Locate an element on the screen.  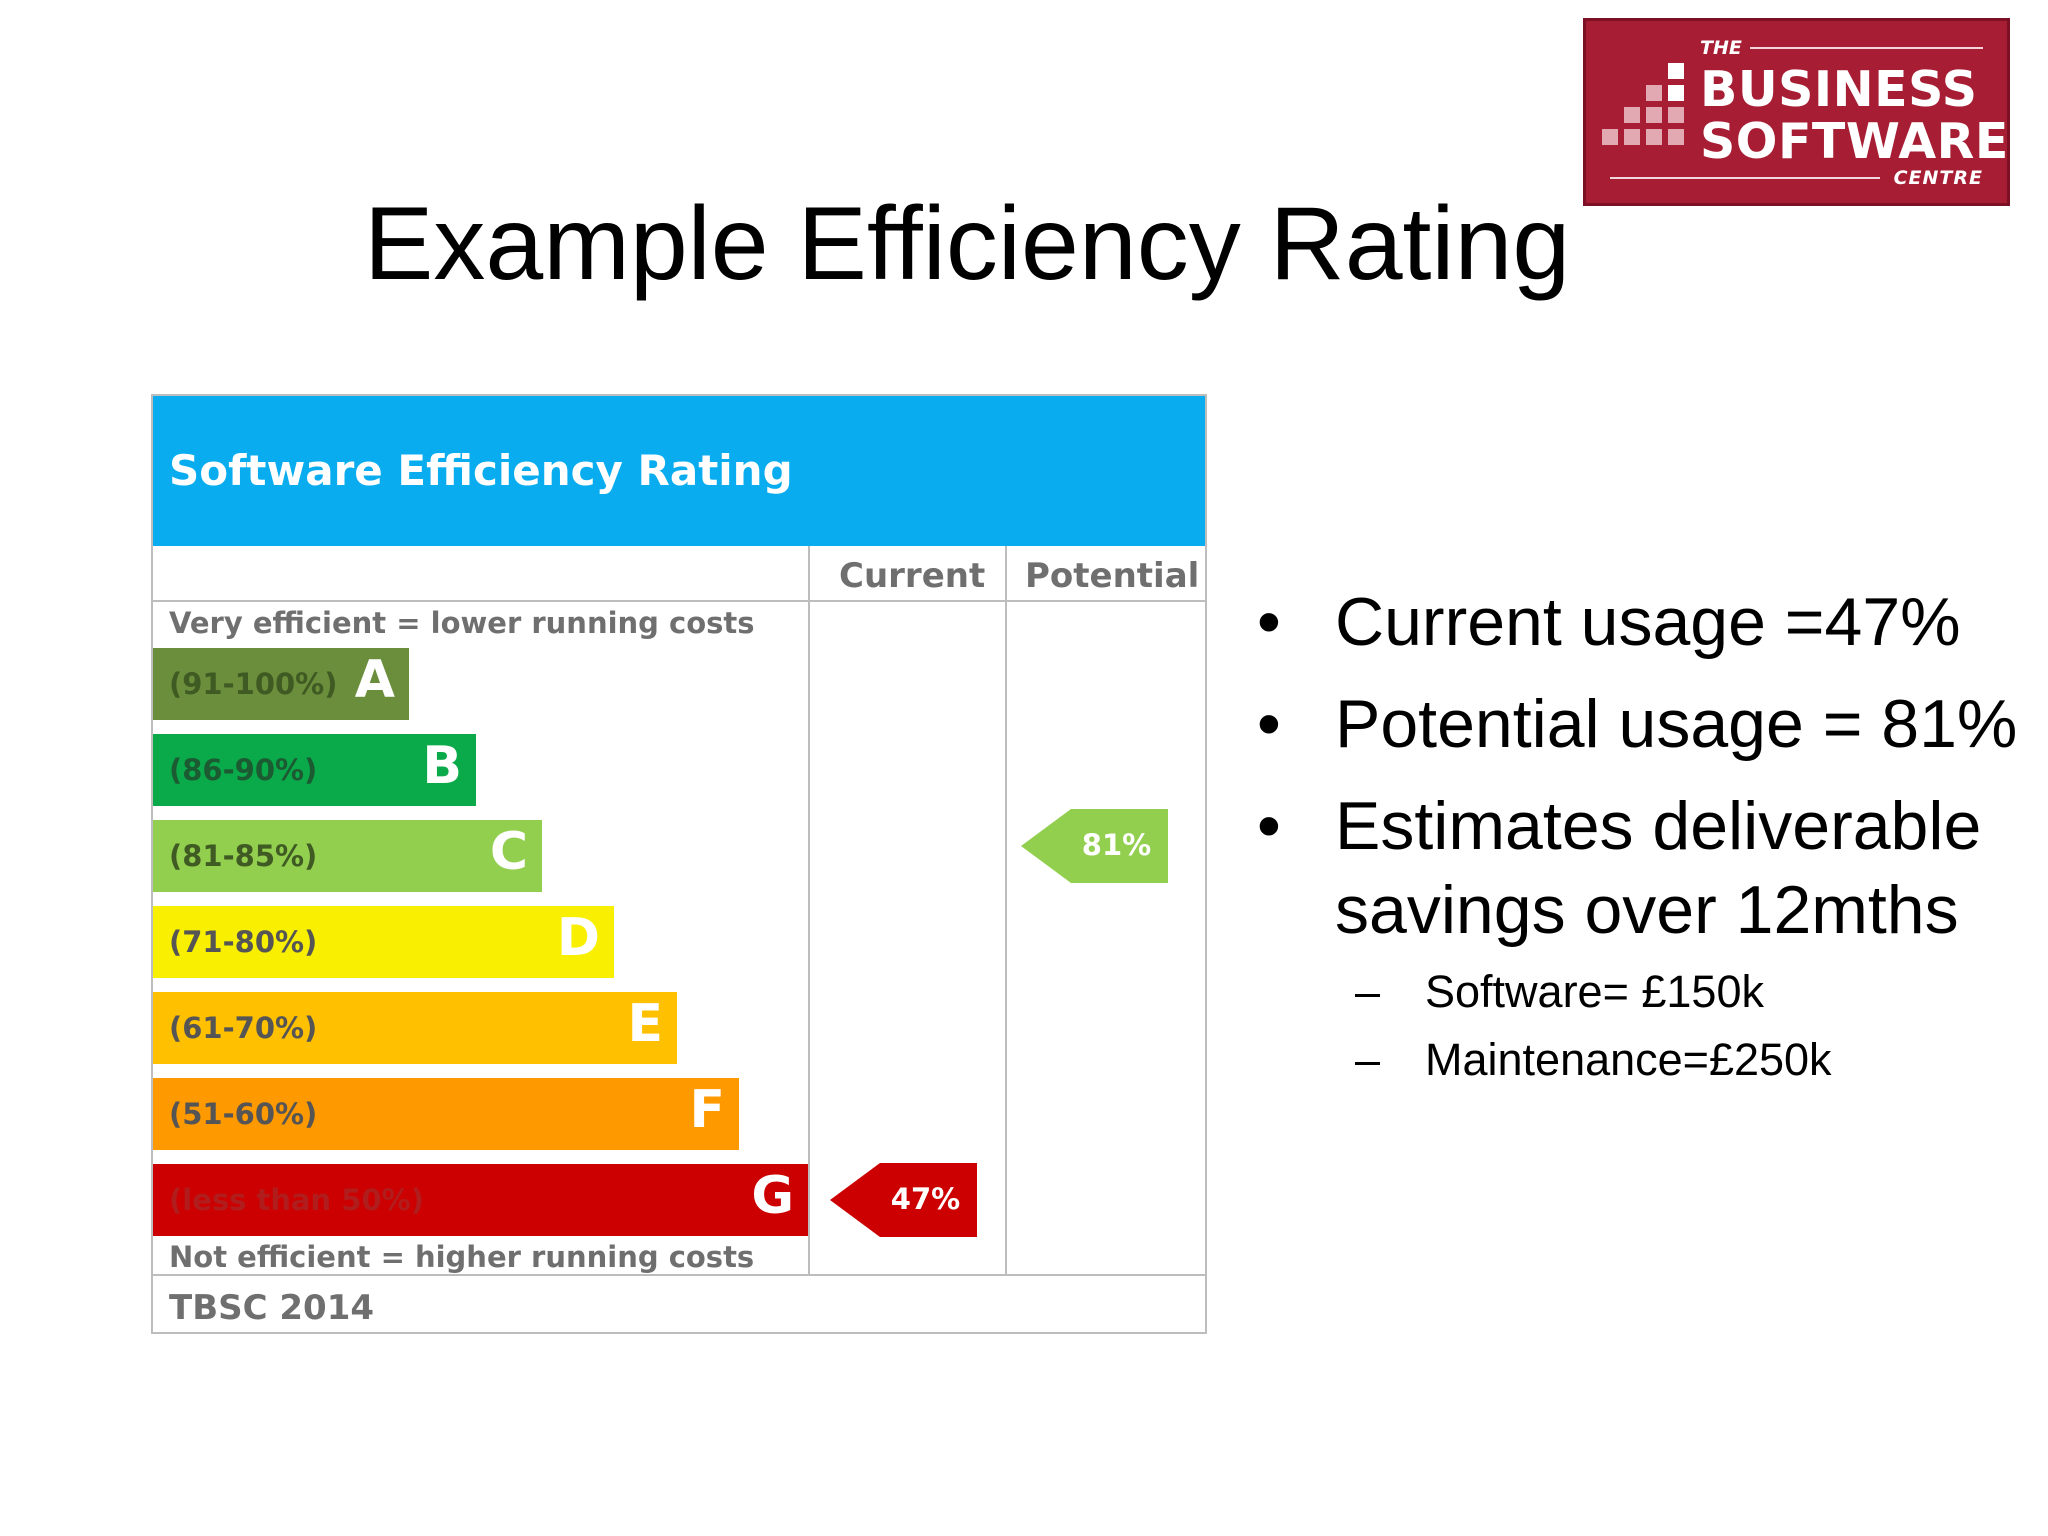
bullet-text: Current usage =47% is located at coordinates (1648, 622).